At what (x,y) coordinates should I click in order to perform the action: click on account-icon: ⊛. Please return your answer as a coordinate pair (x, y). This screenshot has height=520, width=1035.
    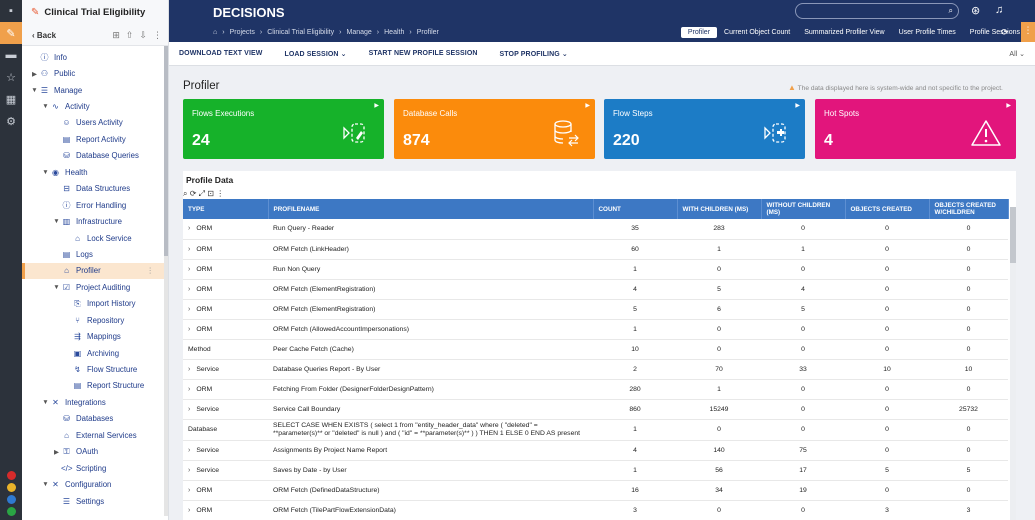
    Looking at the image, I should click on (976, 11).